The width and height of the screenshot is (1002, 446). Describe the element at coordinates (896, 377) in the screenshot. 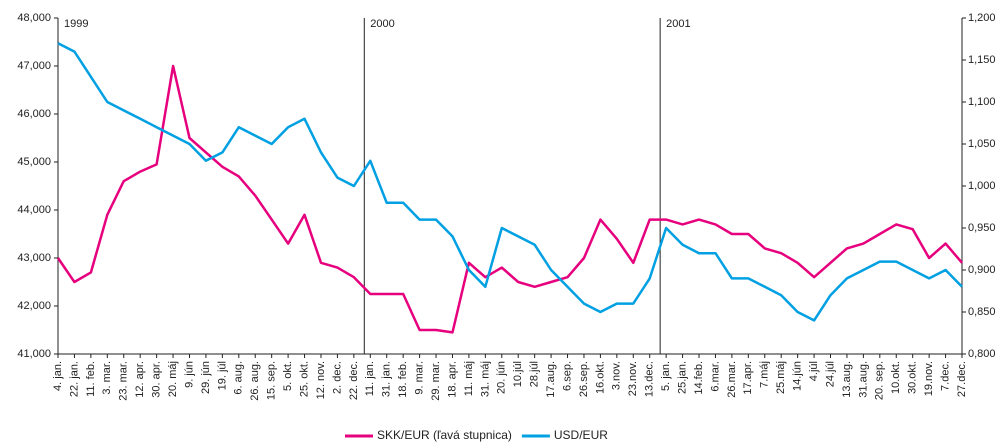

I see `x-tick-label: 10.okt.` at that location.